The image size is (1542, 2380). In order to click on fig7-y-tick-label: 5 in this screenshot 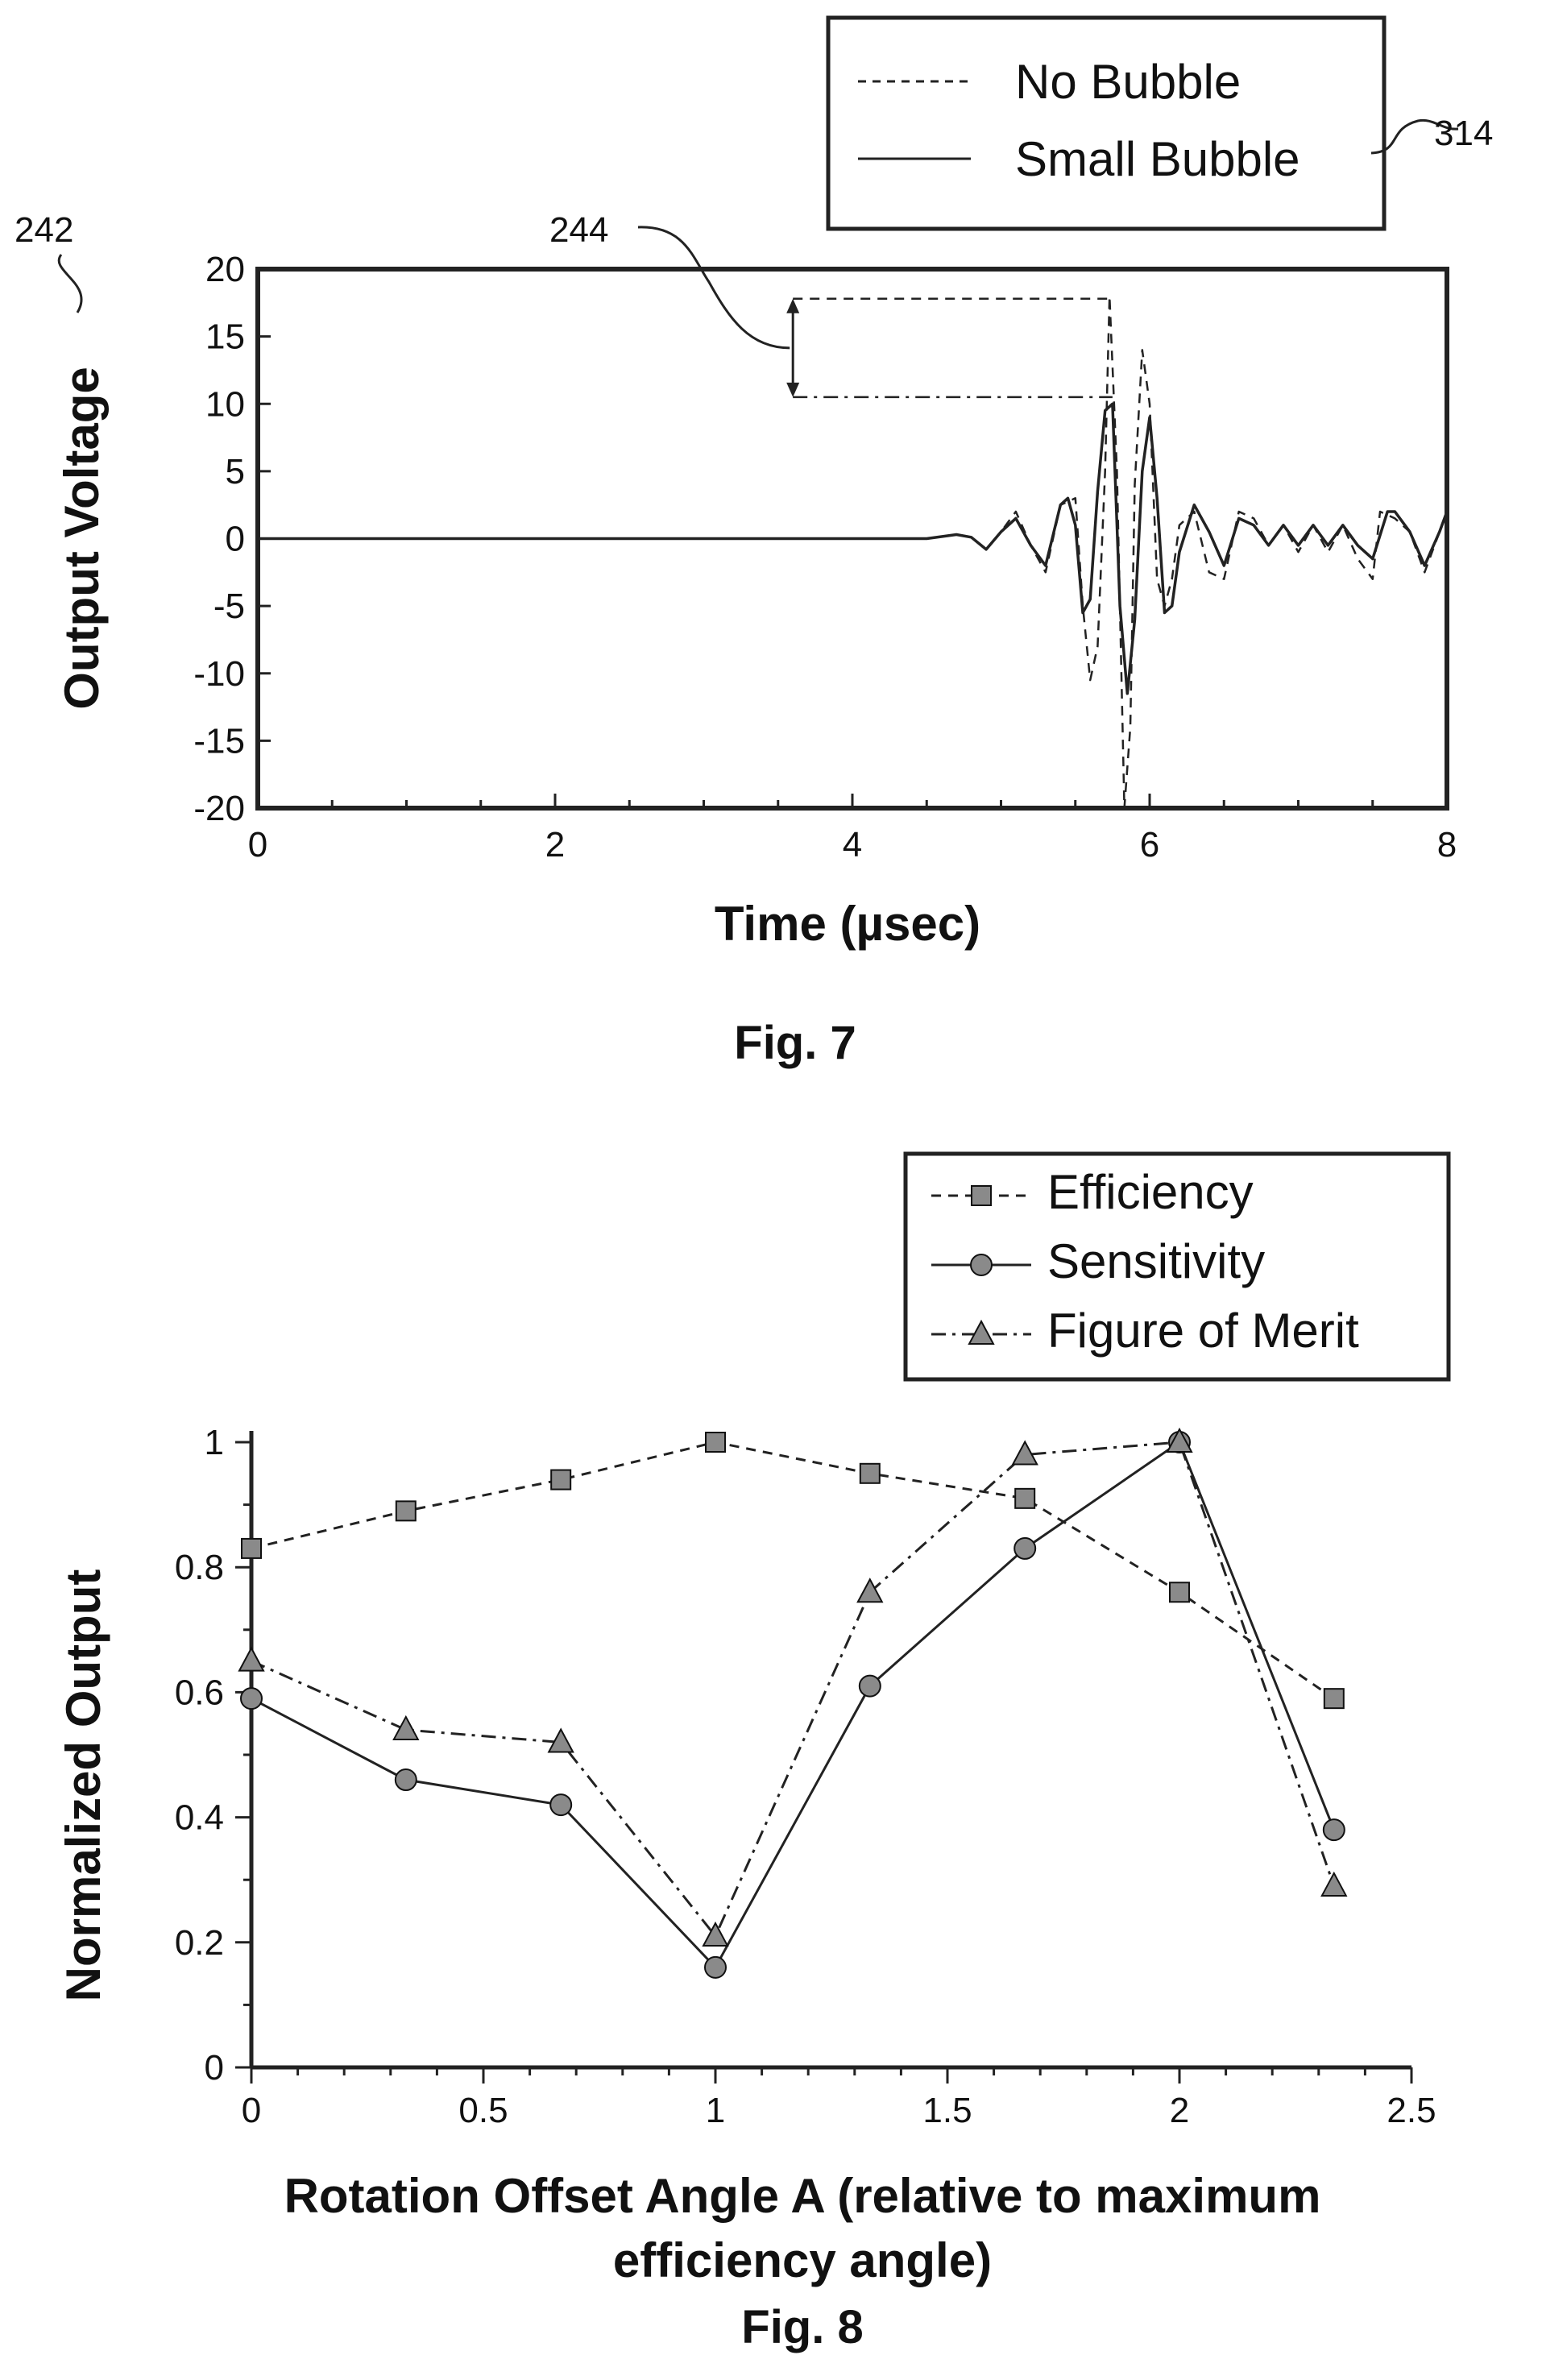, I will do `click(235, 471)`.